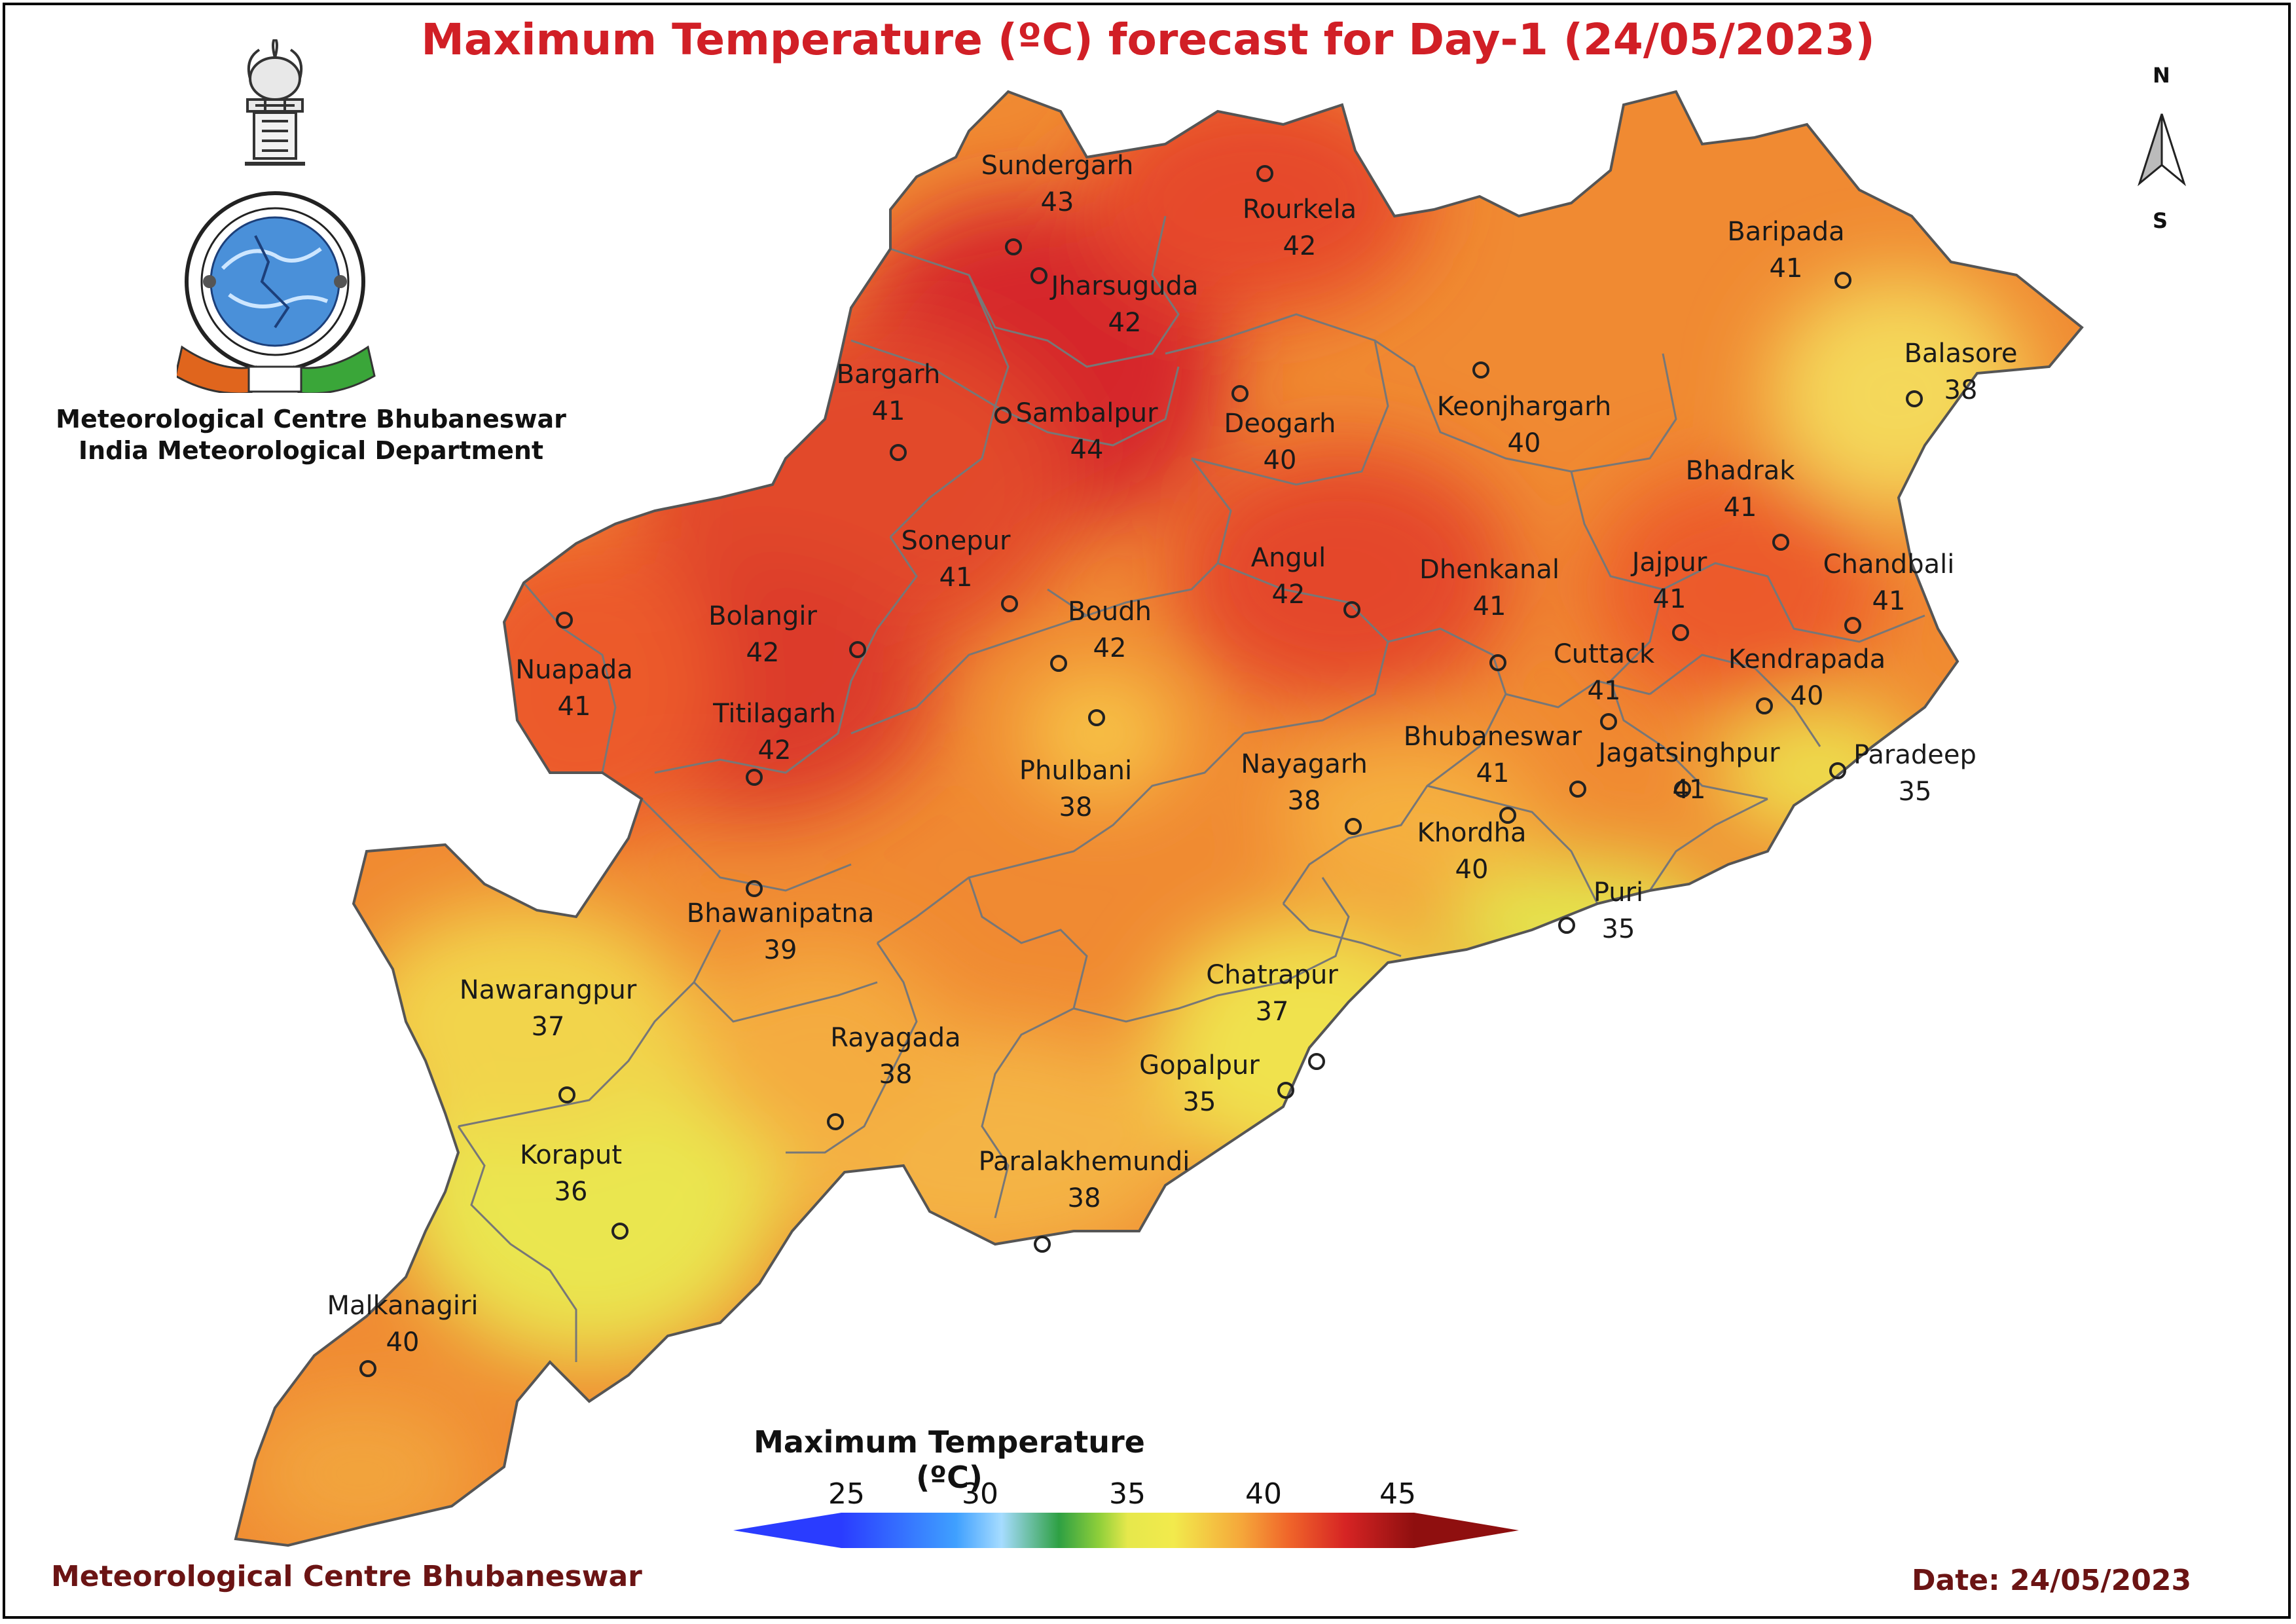 This screenshot has height=1624, width=2296. I want to click on footer-date: Date: 24/05/2023, so click(2052, 1580).